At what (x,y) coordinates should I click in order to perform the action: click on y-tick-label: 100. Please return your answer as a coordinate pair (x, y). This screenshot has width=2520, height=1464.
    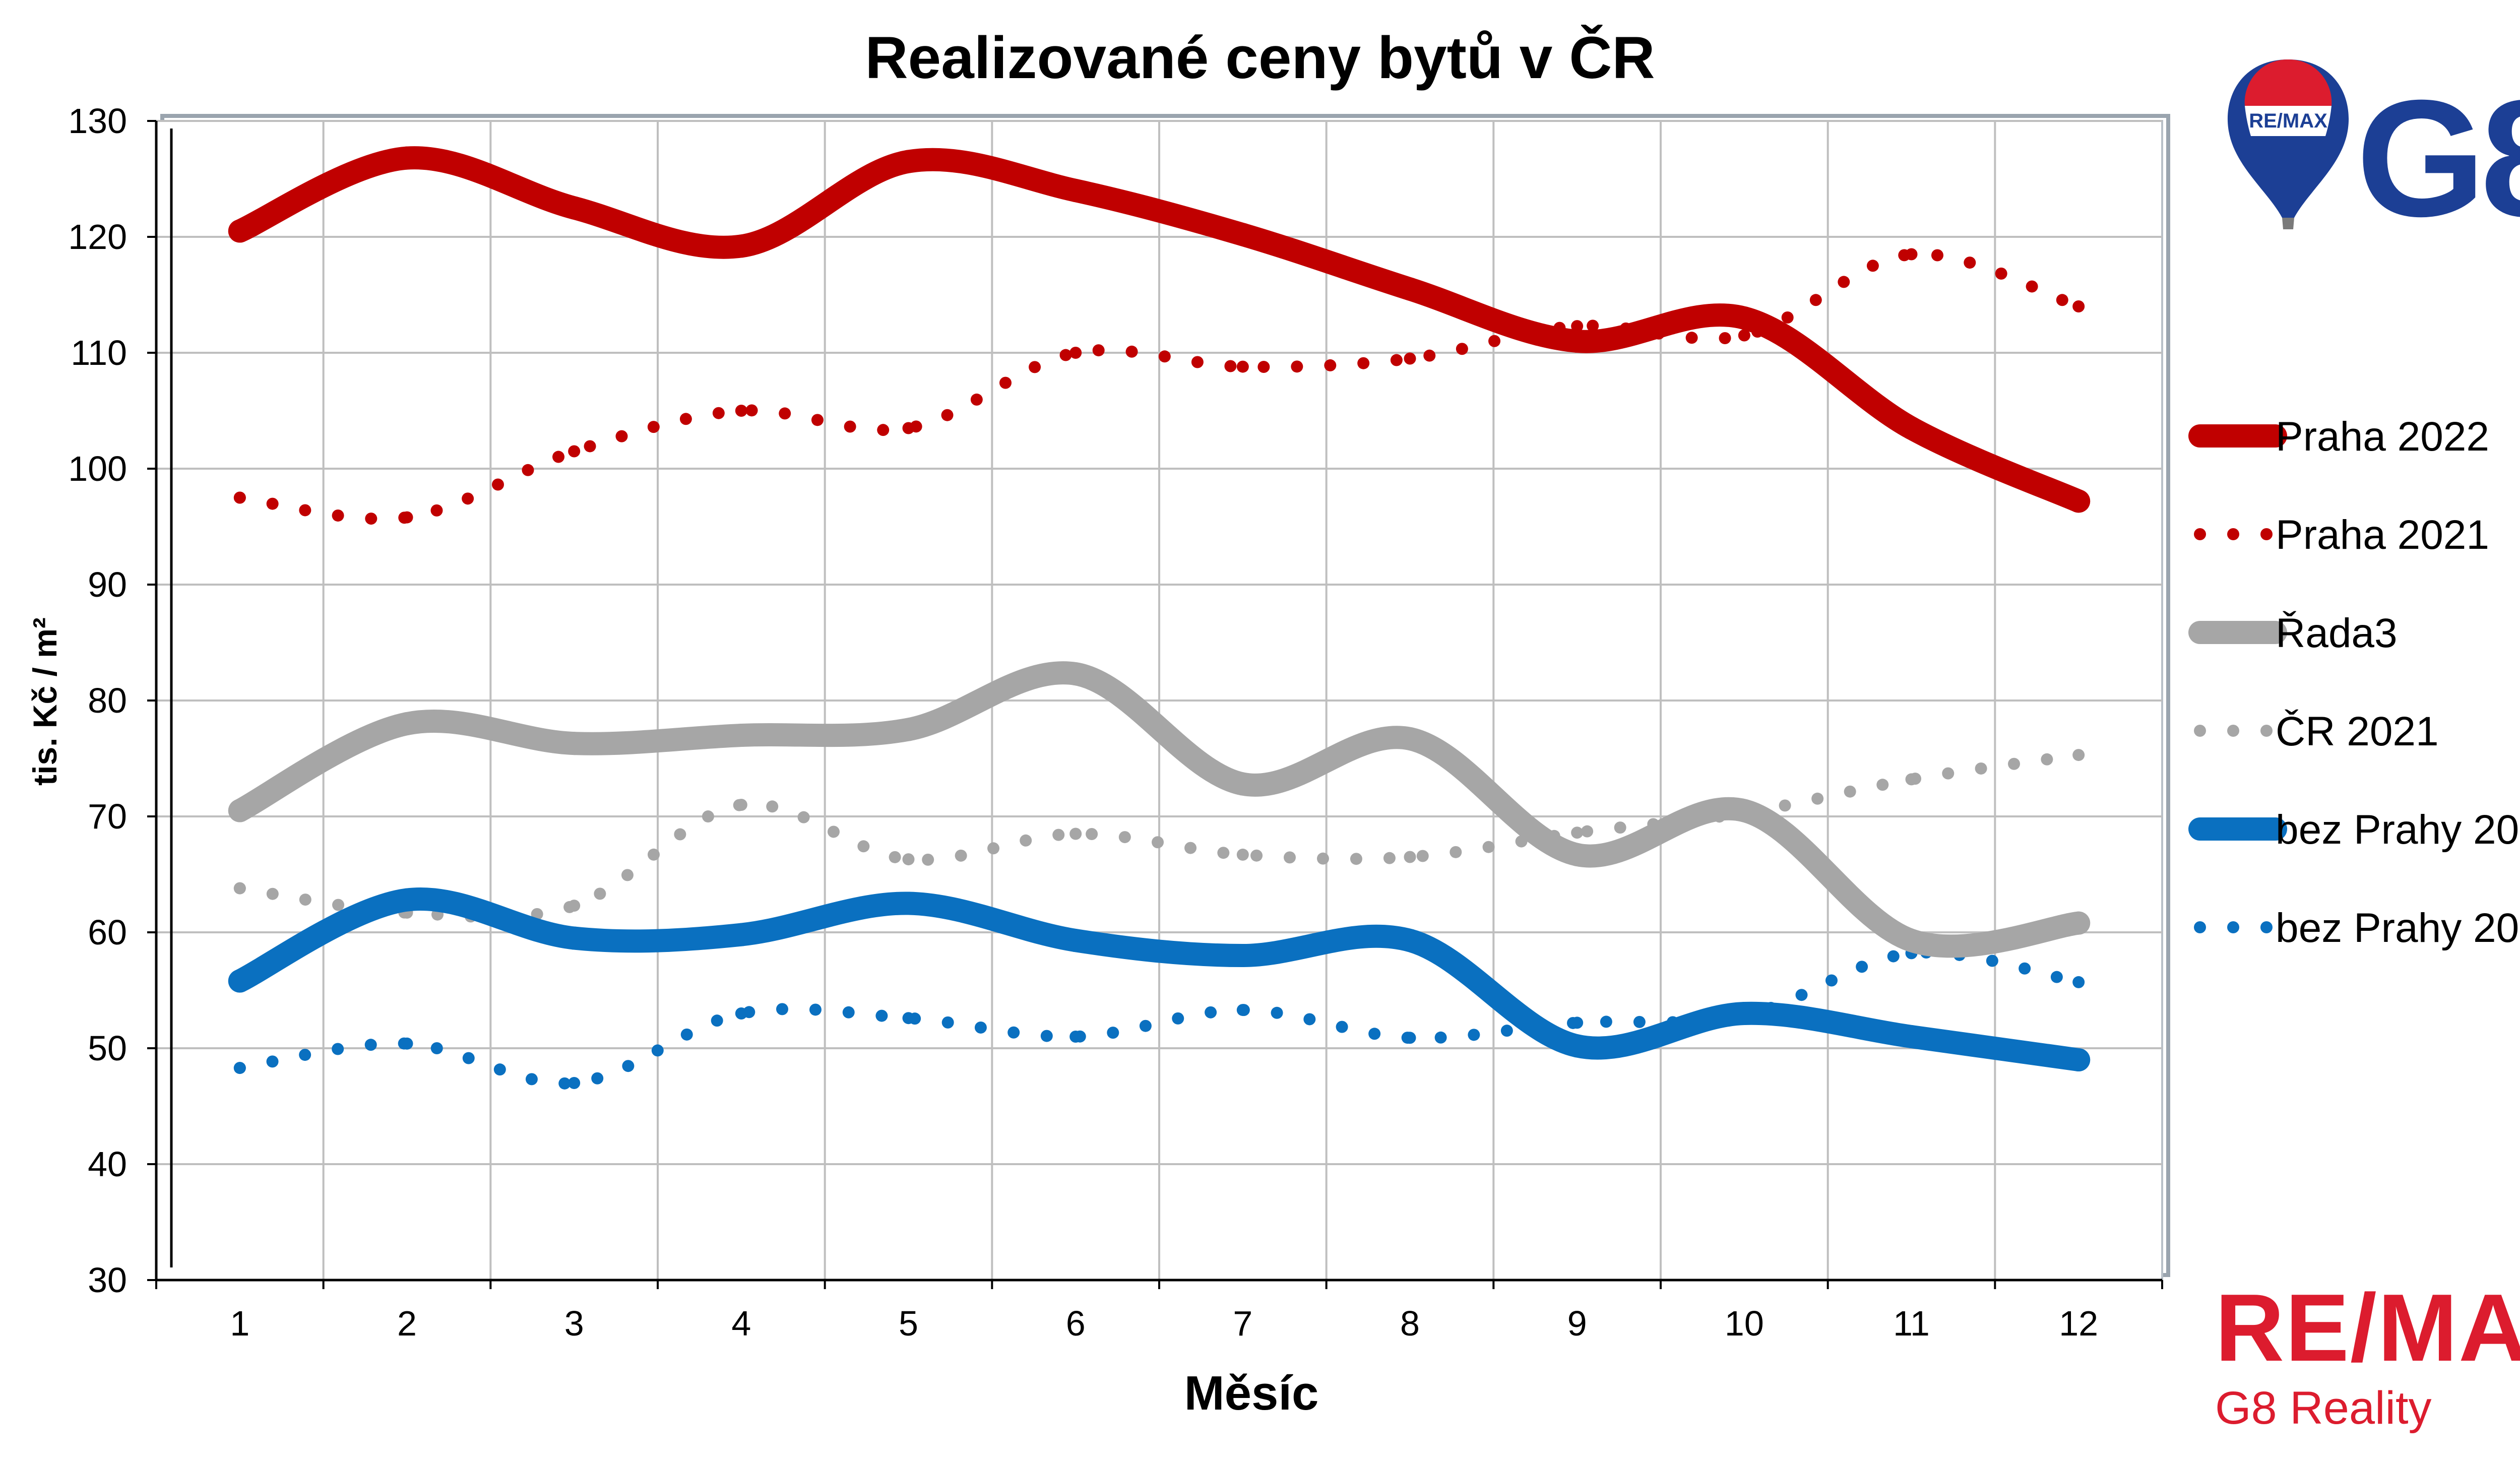
    Looking at the image, I should click on (97, 468).